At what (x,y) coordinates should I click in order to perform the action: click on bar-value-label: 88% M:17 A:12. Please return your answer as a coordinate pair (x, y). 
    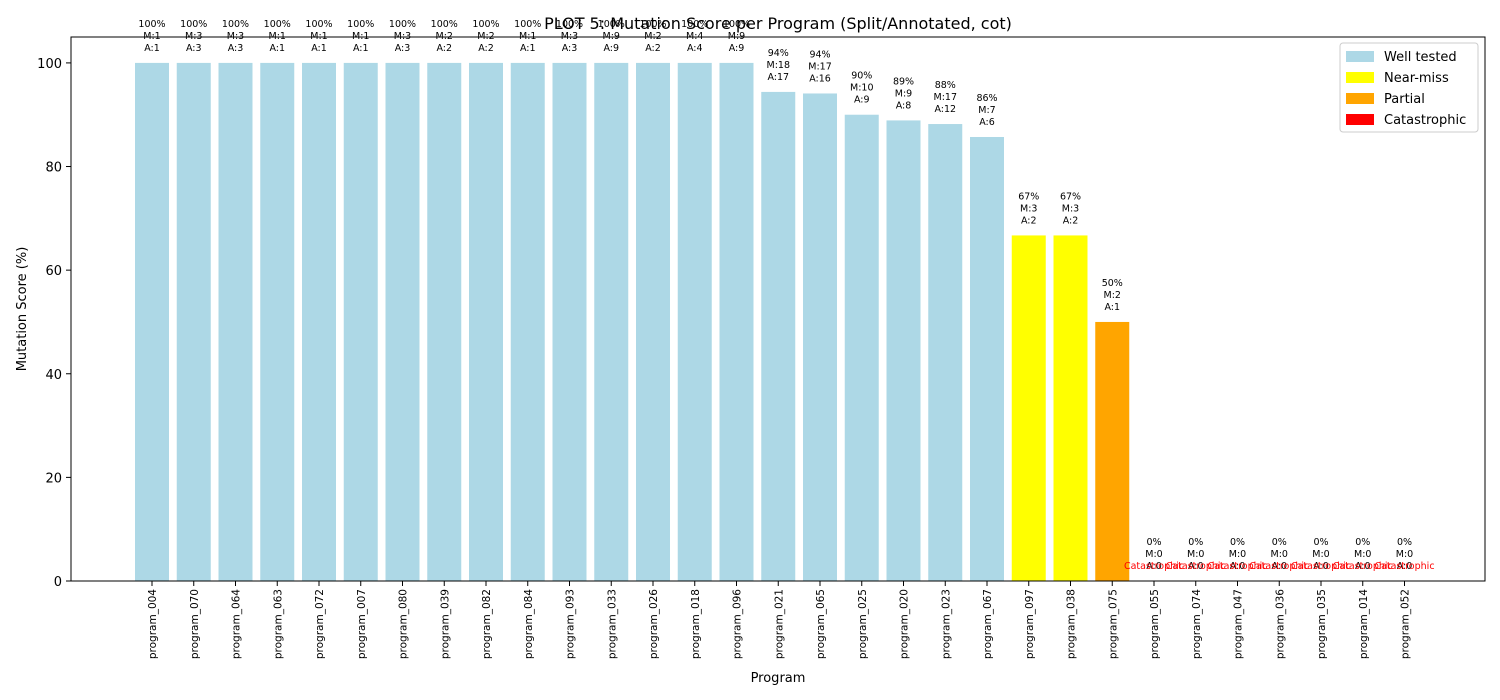
    Looking at the image, I should click on (946, 97).